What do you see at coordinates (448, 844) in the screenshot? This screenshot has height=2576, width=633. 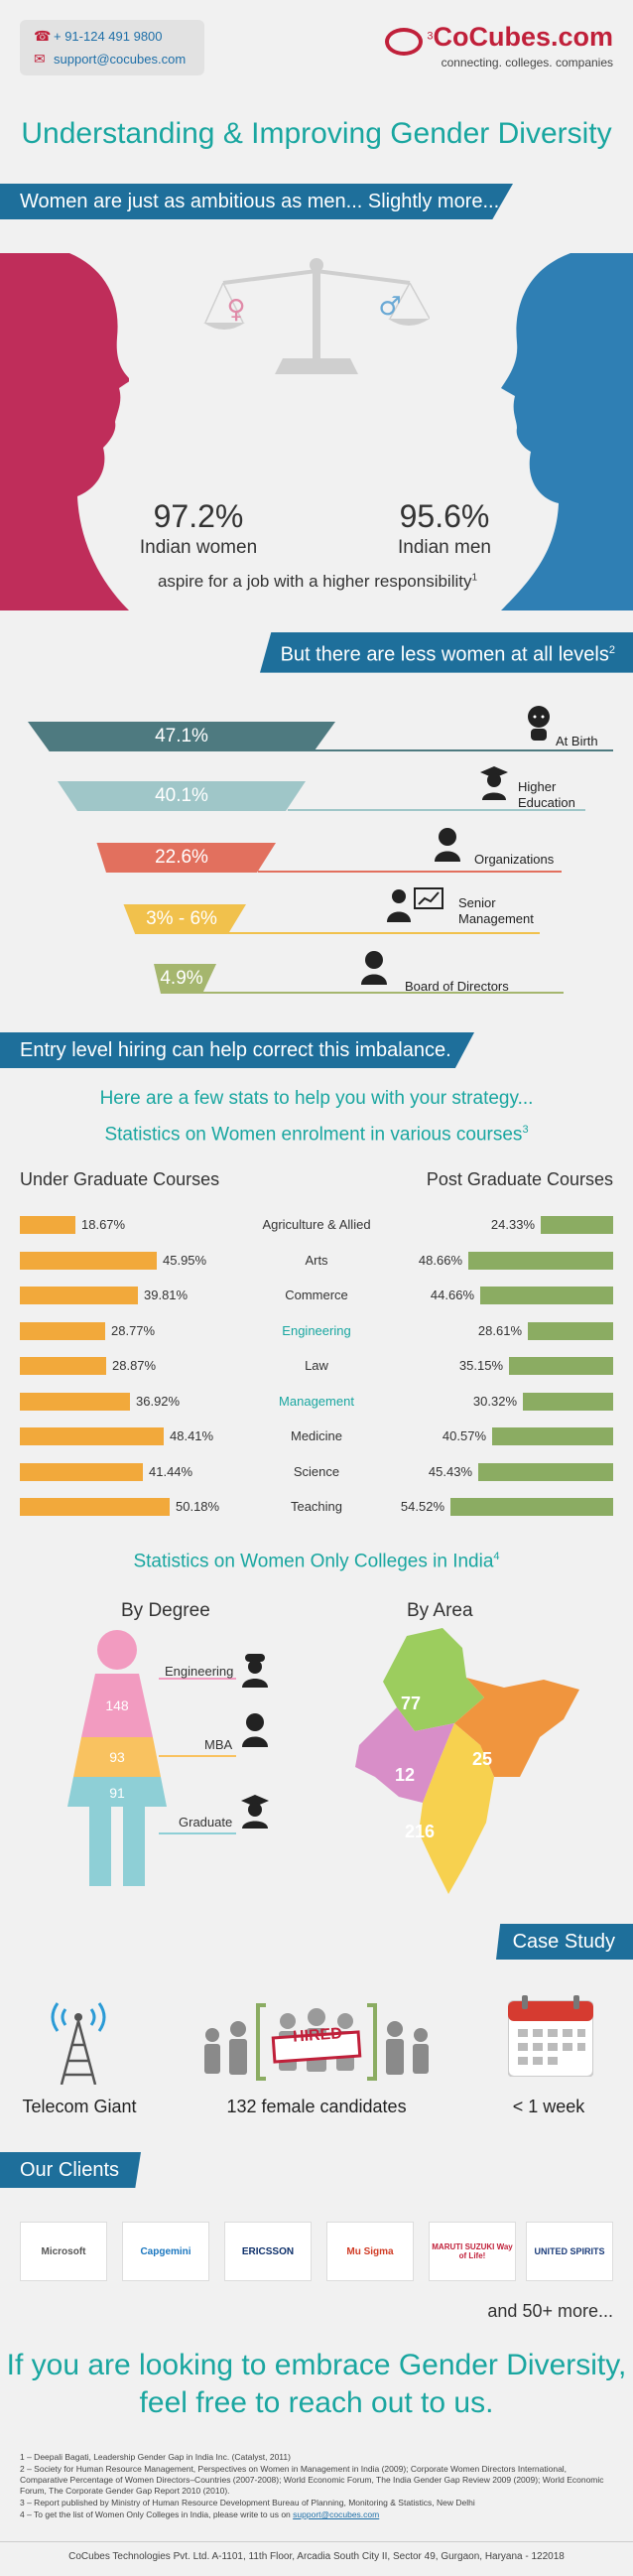 I see `businesswoman-icon` at bounding box center [448, 844].